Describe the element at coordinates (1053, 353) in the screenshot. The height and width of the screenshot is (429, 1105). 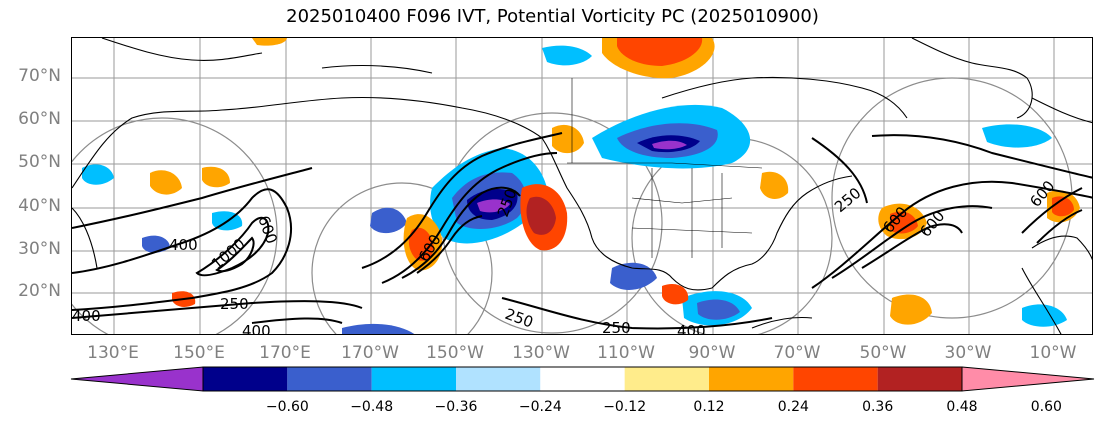
I see `lon-label: 10°W` at that location.